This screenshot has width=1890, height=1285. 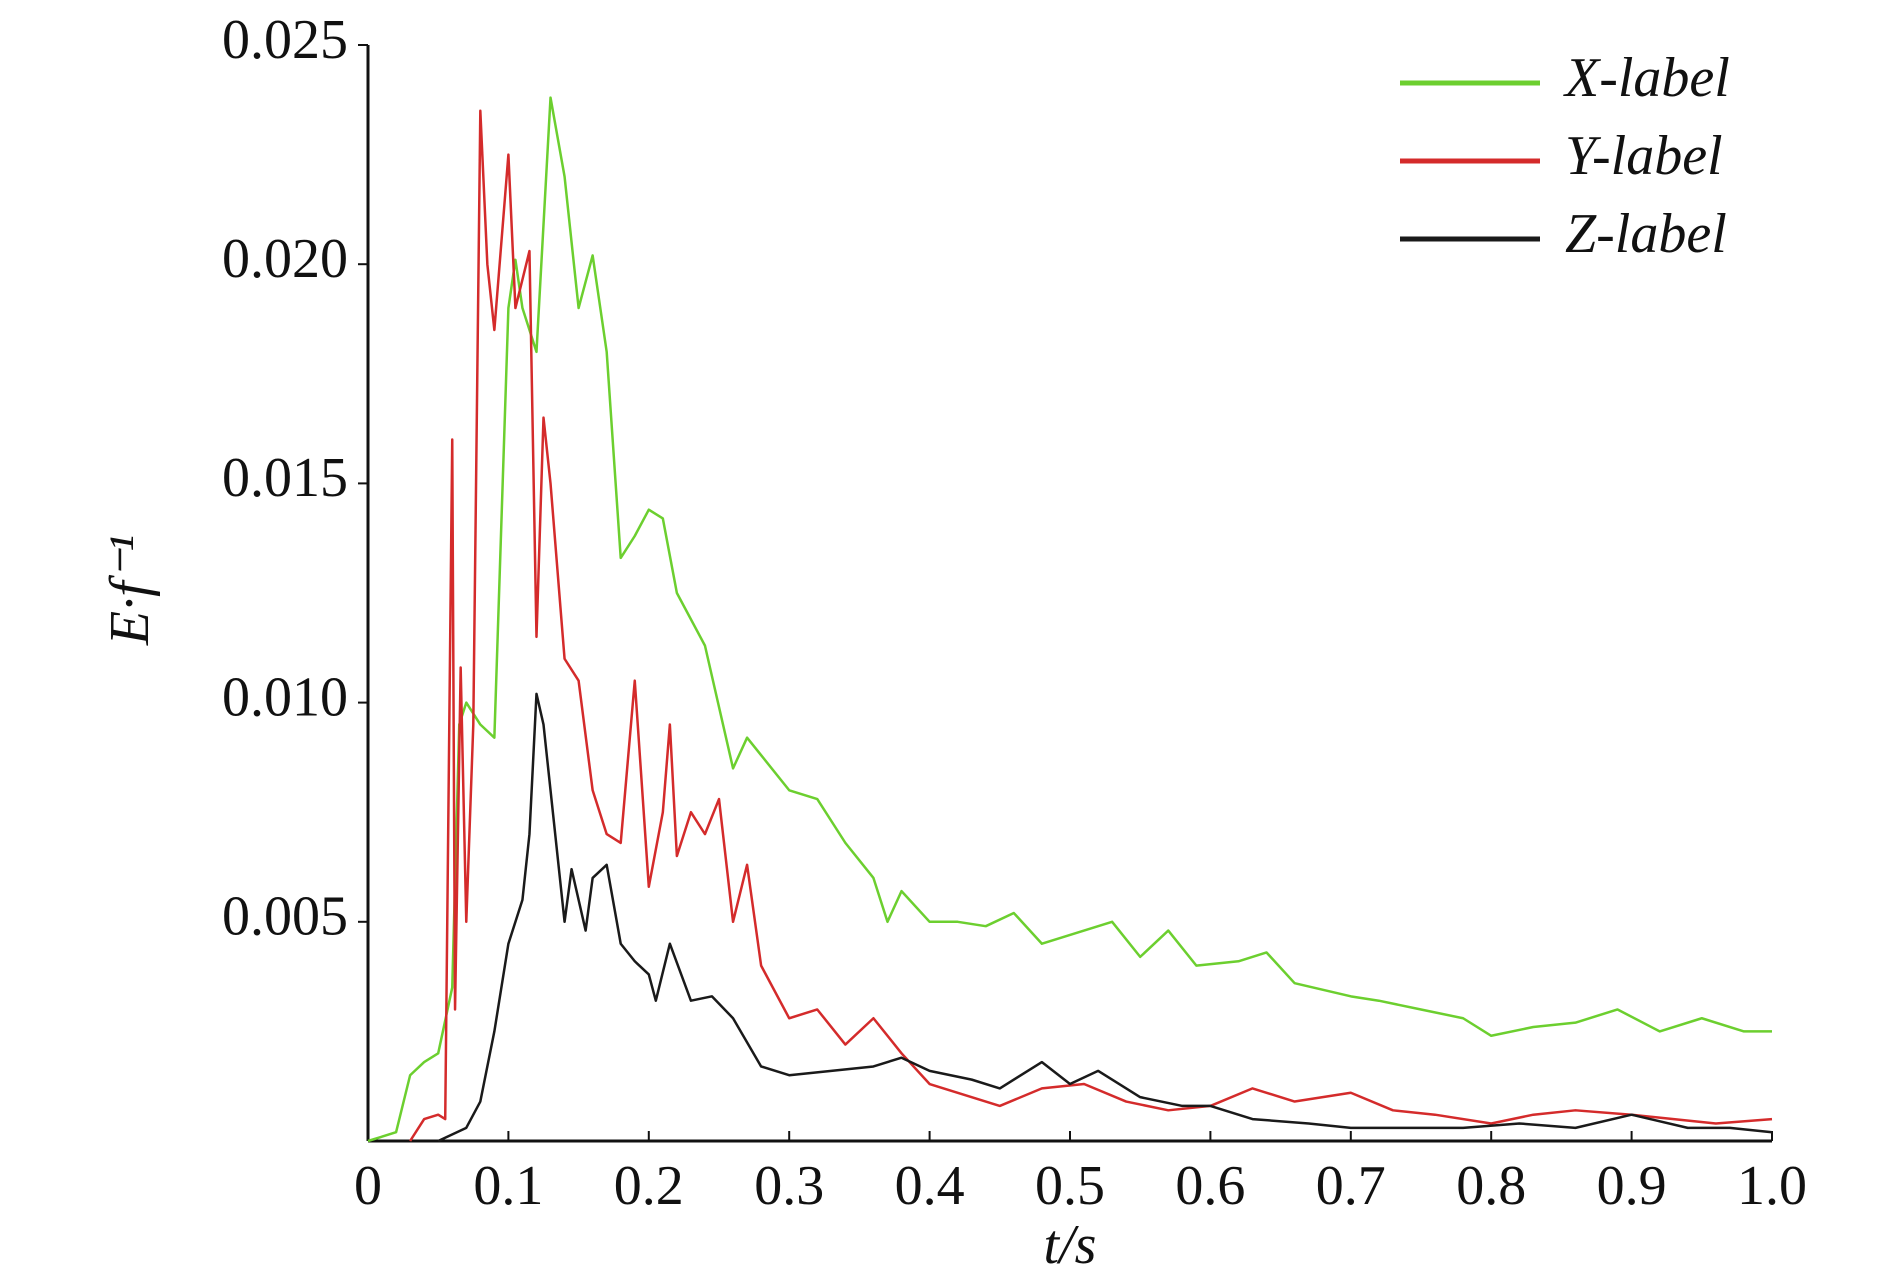 I want to click on x-tick-label: 0.8, so click(x=1491, y=1186).